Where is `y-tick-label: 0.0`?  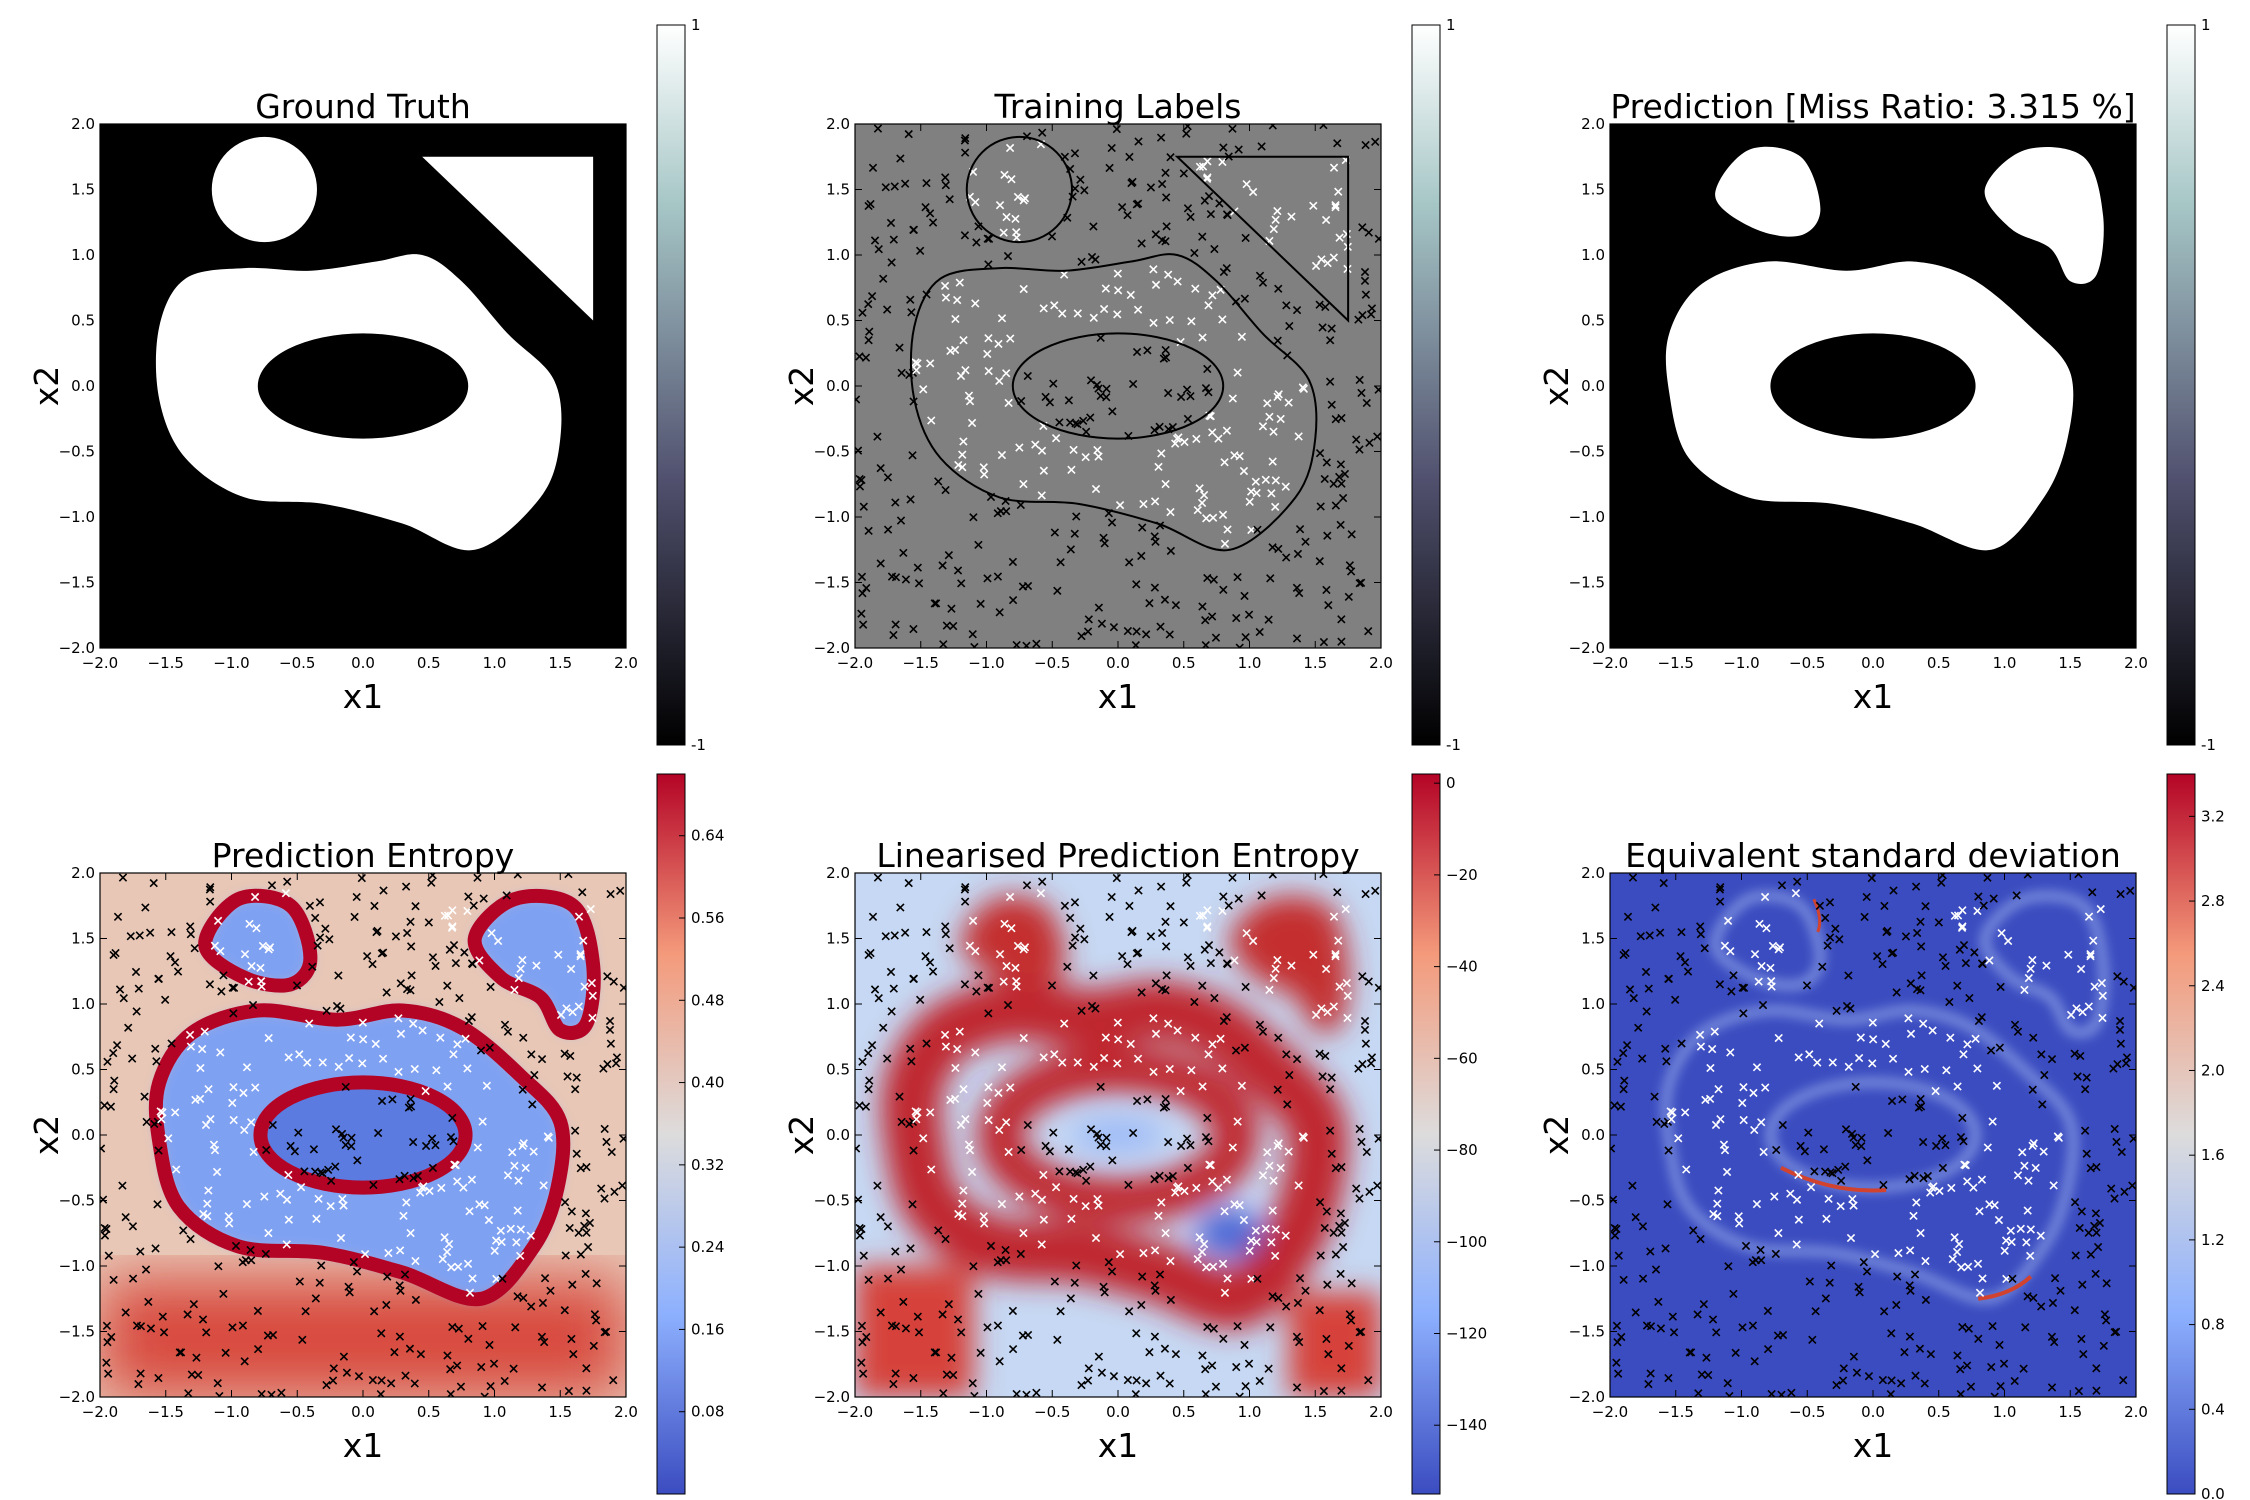 y-tick-label: 0.0 is located at coordinates (83, 386).